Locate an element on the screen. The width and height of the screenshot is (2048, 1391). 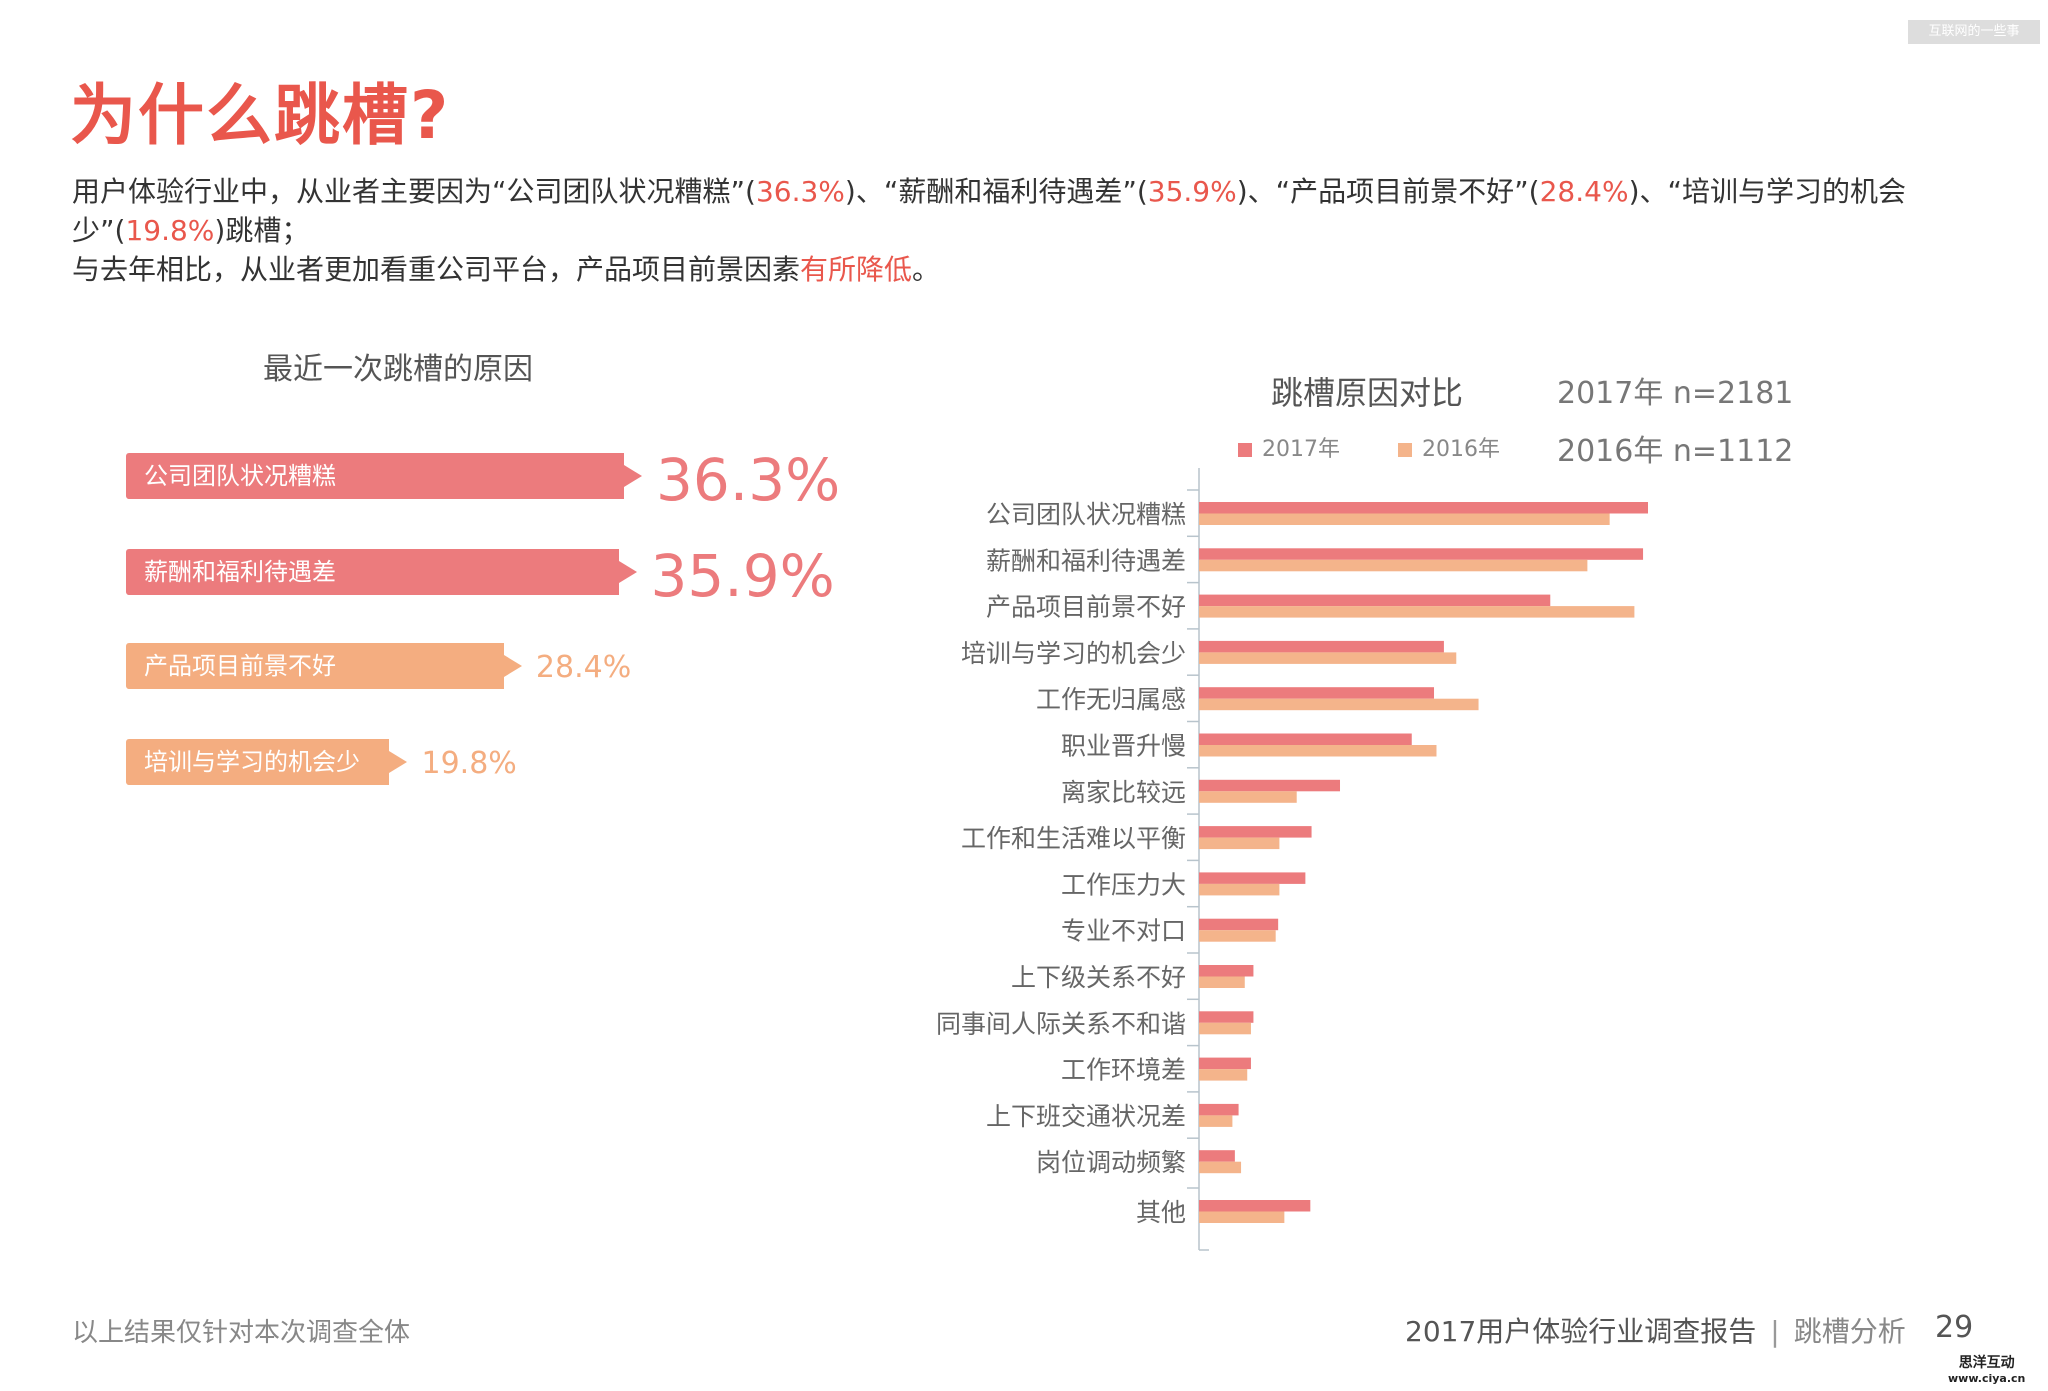
category-label: 同事间人际关系不和谐 is located at coordinates (1061, 1023).